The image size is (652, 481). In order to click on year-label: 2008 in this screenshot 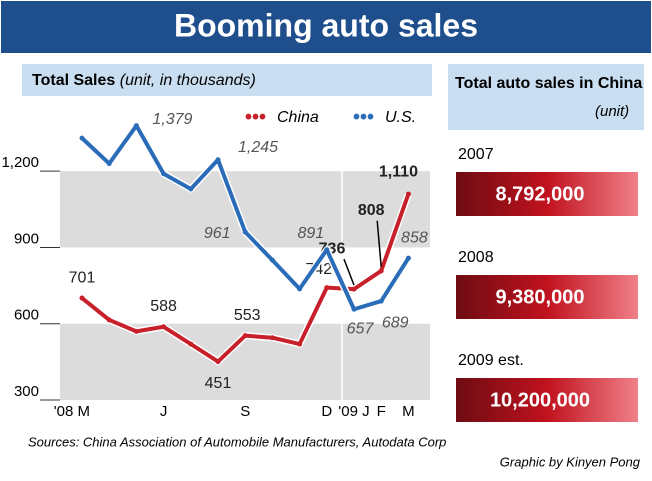, I will do `click(476, 257)`.